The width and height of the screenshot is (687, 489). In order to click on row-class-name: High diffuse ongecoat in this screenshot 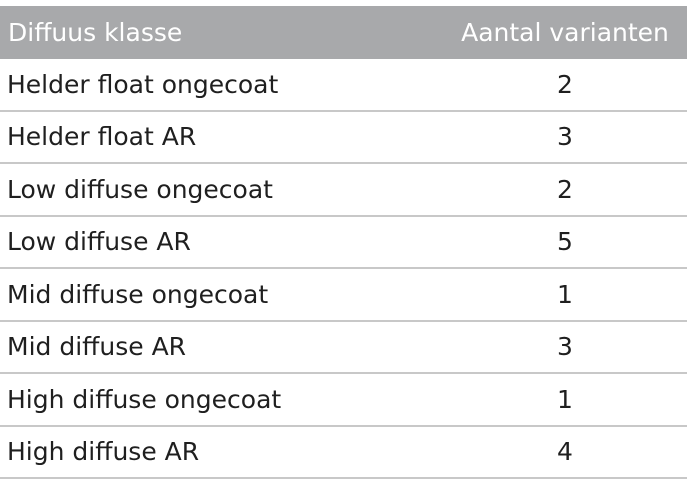, I will do `click(144, 399)`.